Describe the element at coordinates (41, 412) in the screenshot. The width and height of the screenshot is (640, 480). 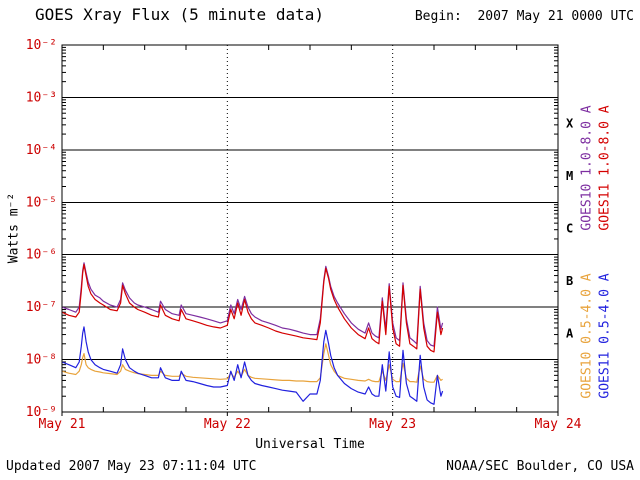
I see `y-tick-label: 10⁻⁹` at that location.